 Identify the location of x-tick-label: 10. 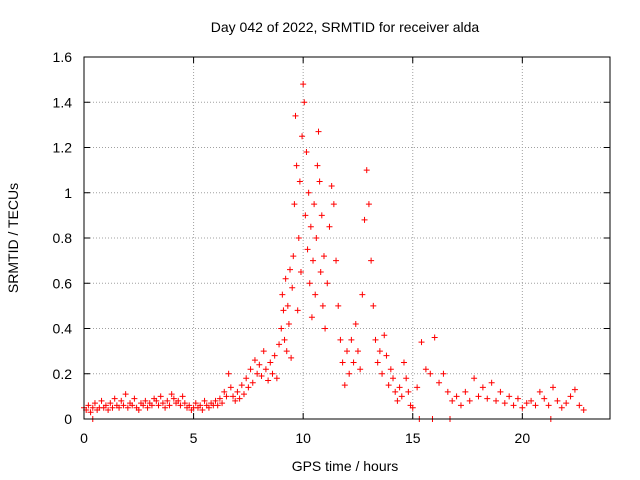
(303, 438).